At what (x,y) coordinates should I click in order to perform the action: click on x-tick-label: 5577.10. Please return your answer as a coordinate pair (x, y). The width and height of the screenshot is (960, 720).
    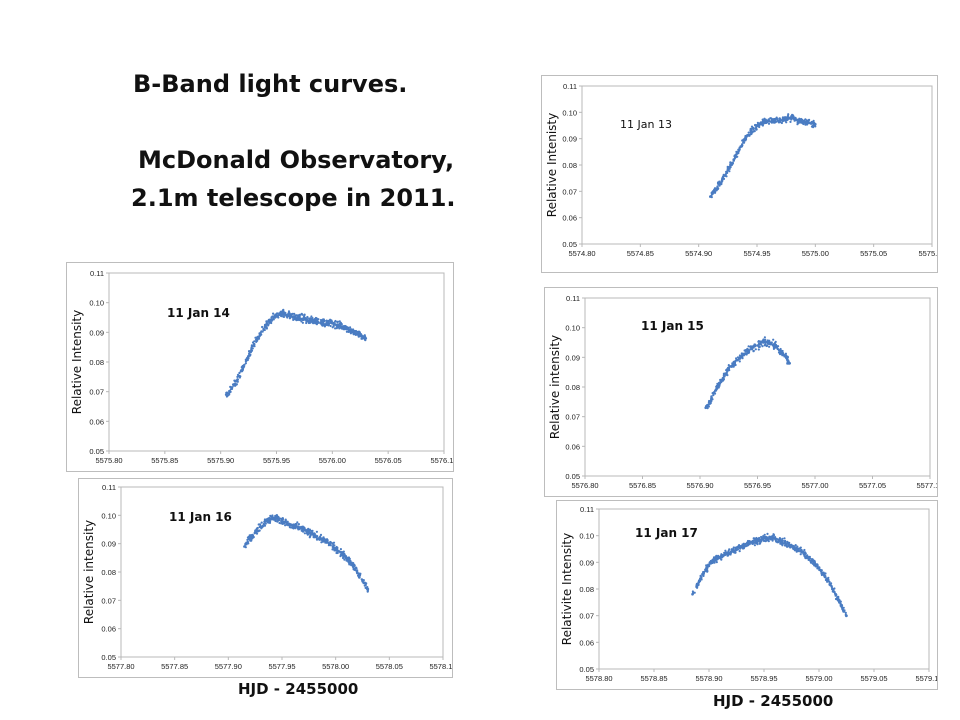
    Looking at the image, I should click on (926, 485).